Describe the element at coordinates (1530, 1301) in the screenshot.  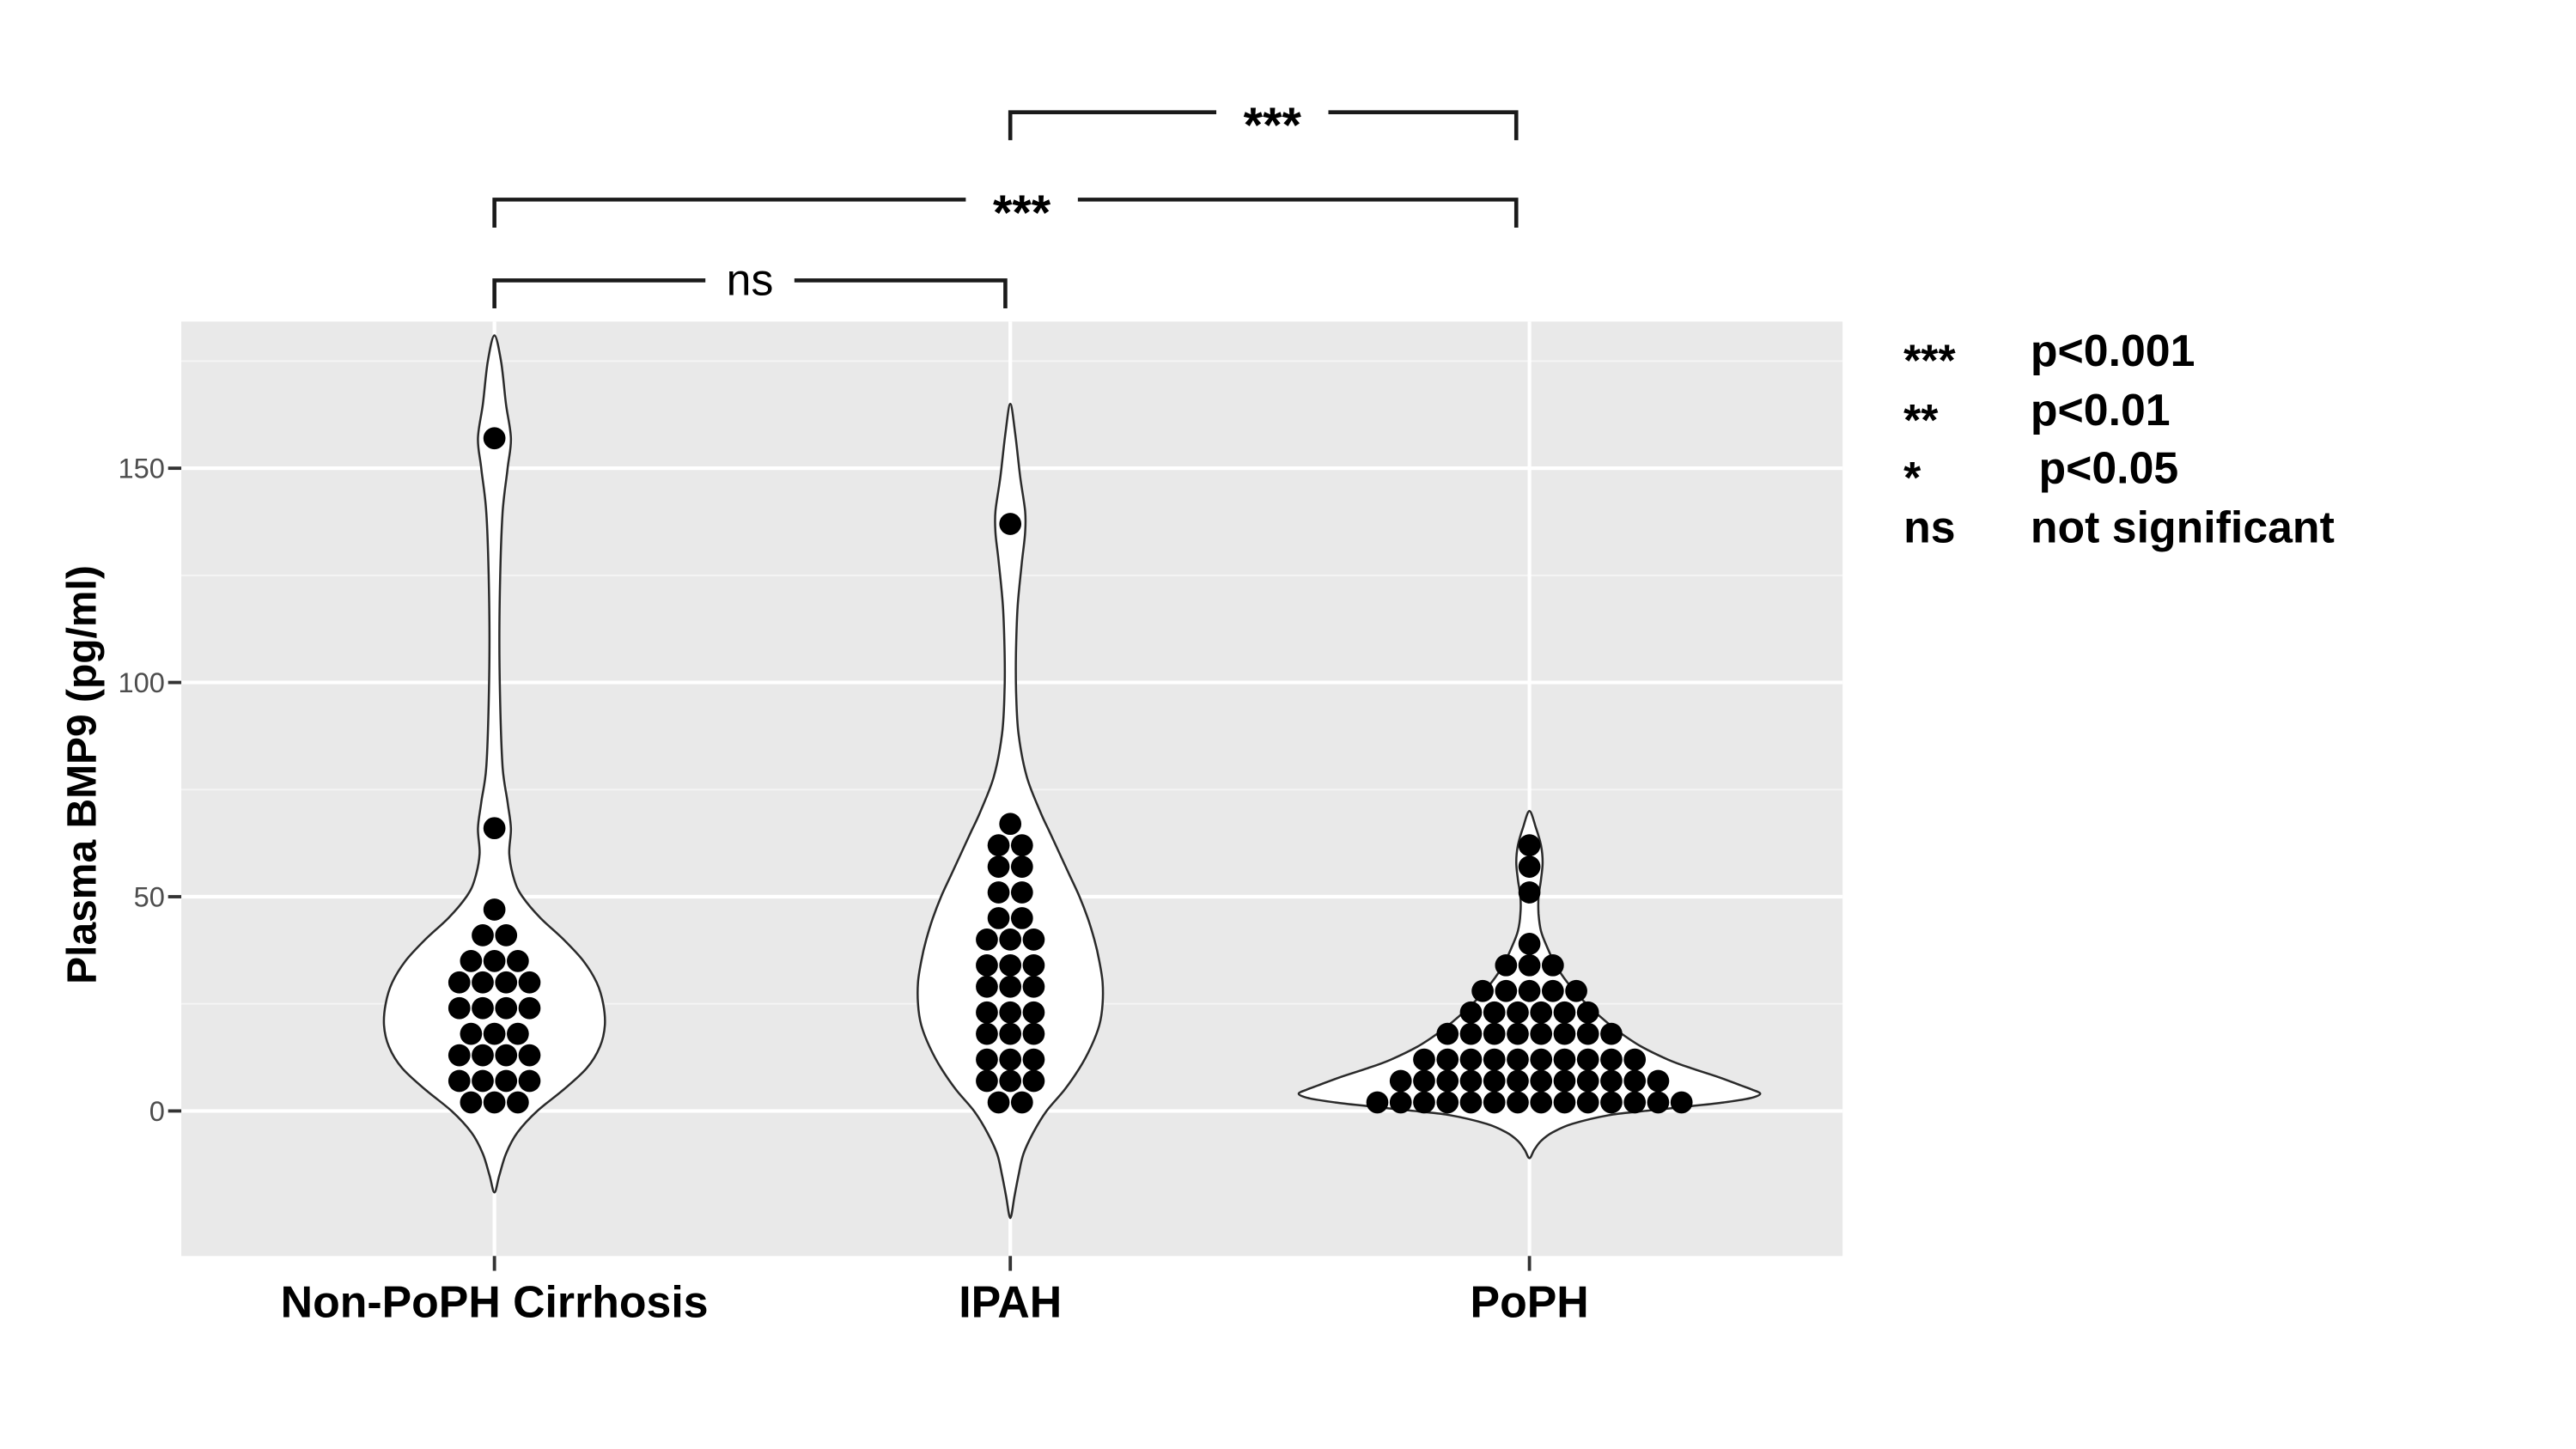
I see `x-category-label-poph: PoPH` at that location.